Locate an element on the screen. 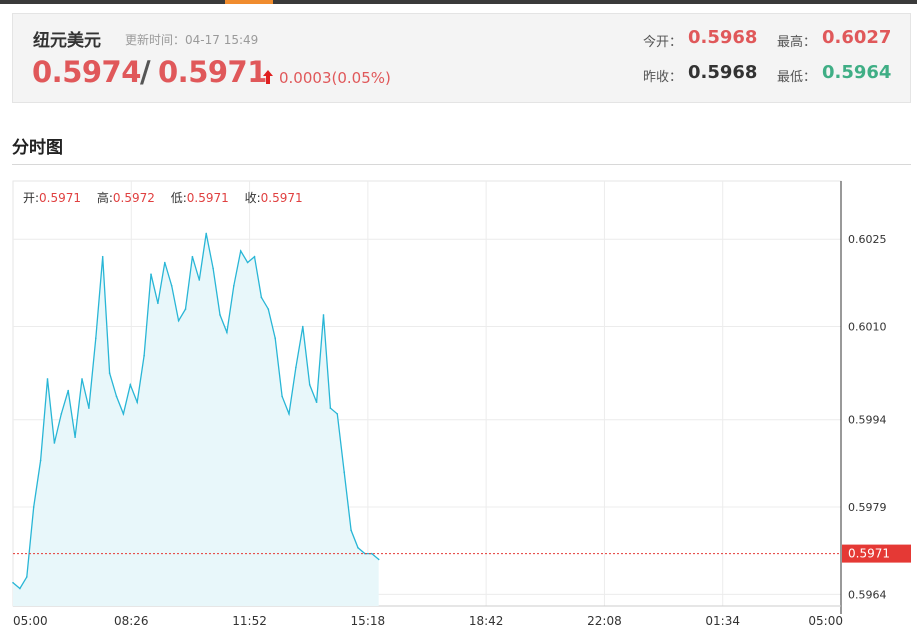 This screenshot has height=629, width=917. x-tick-label: 15:18 is located at coordinates (368, 621).